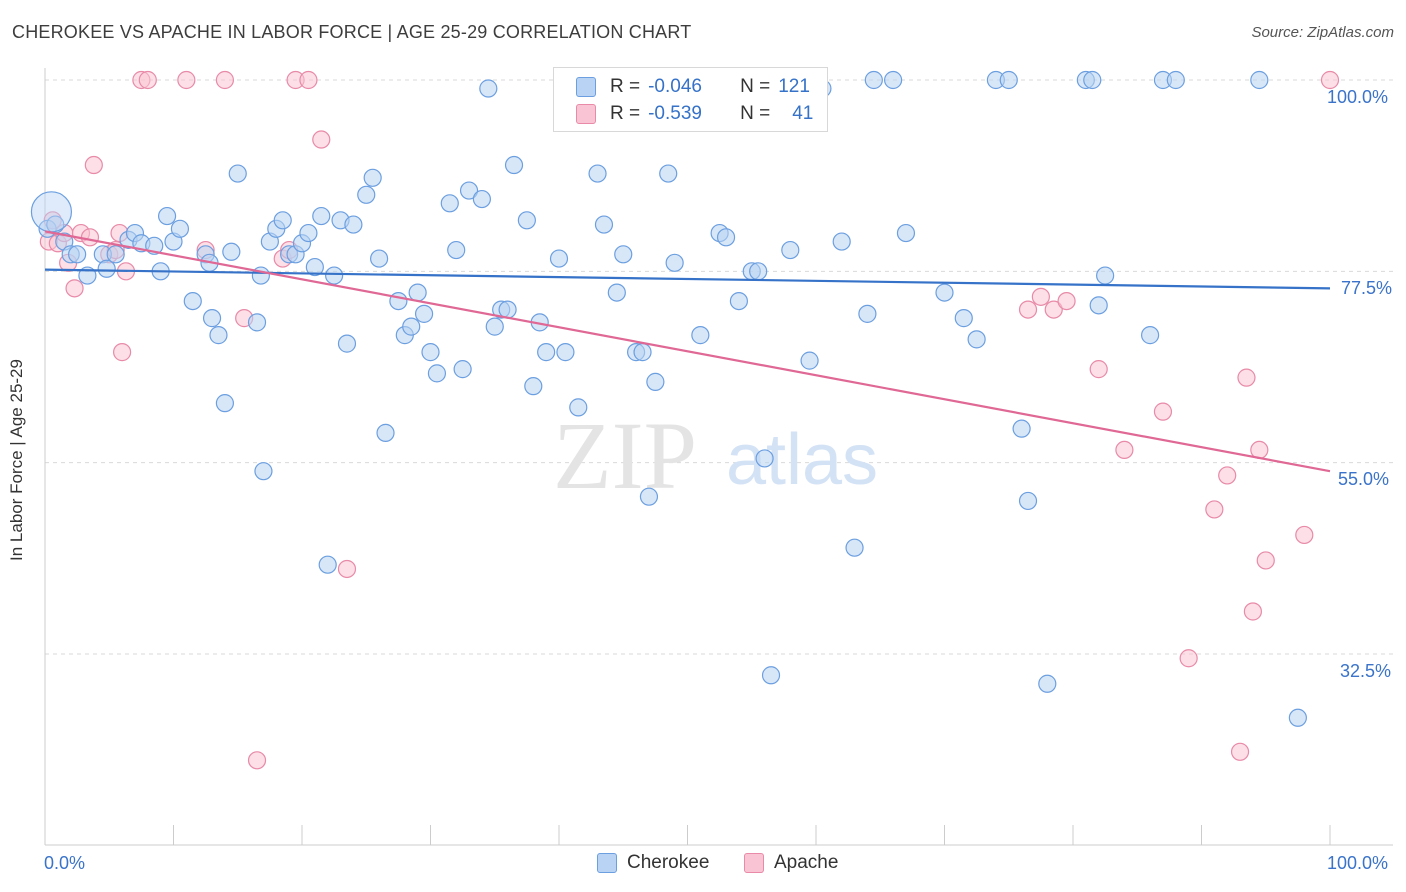 The image size is (1406, 892). I want to click on chart-source: Source: ZipAtlas.com, so click(1322, 32).